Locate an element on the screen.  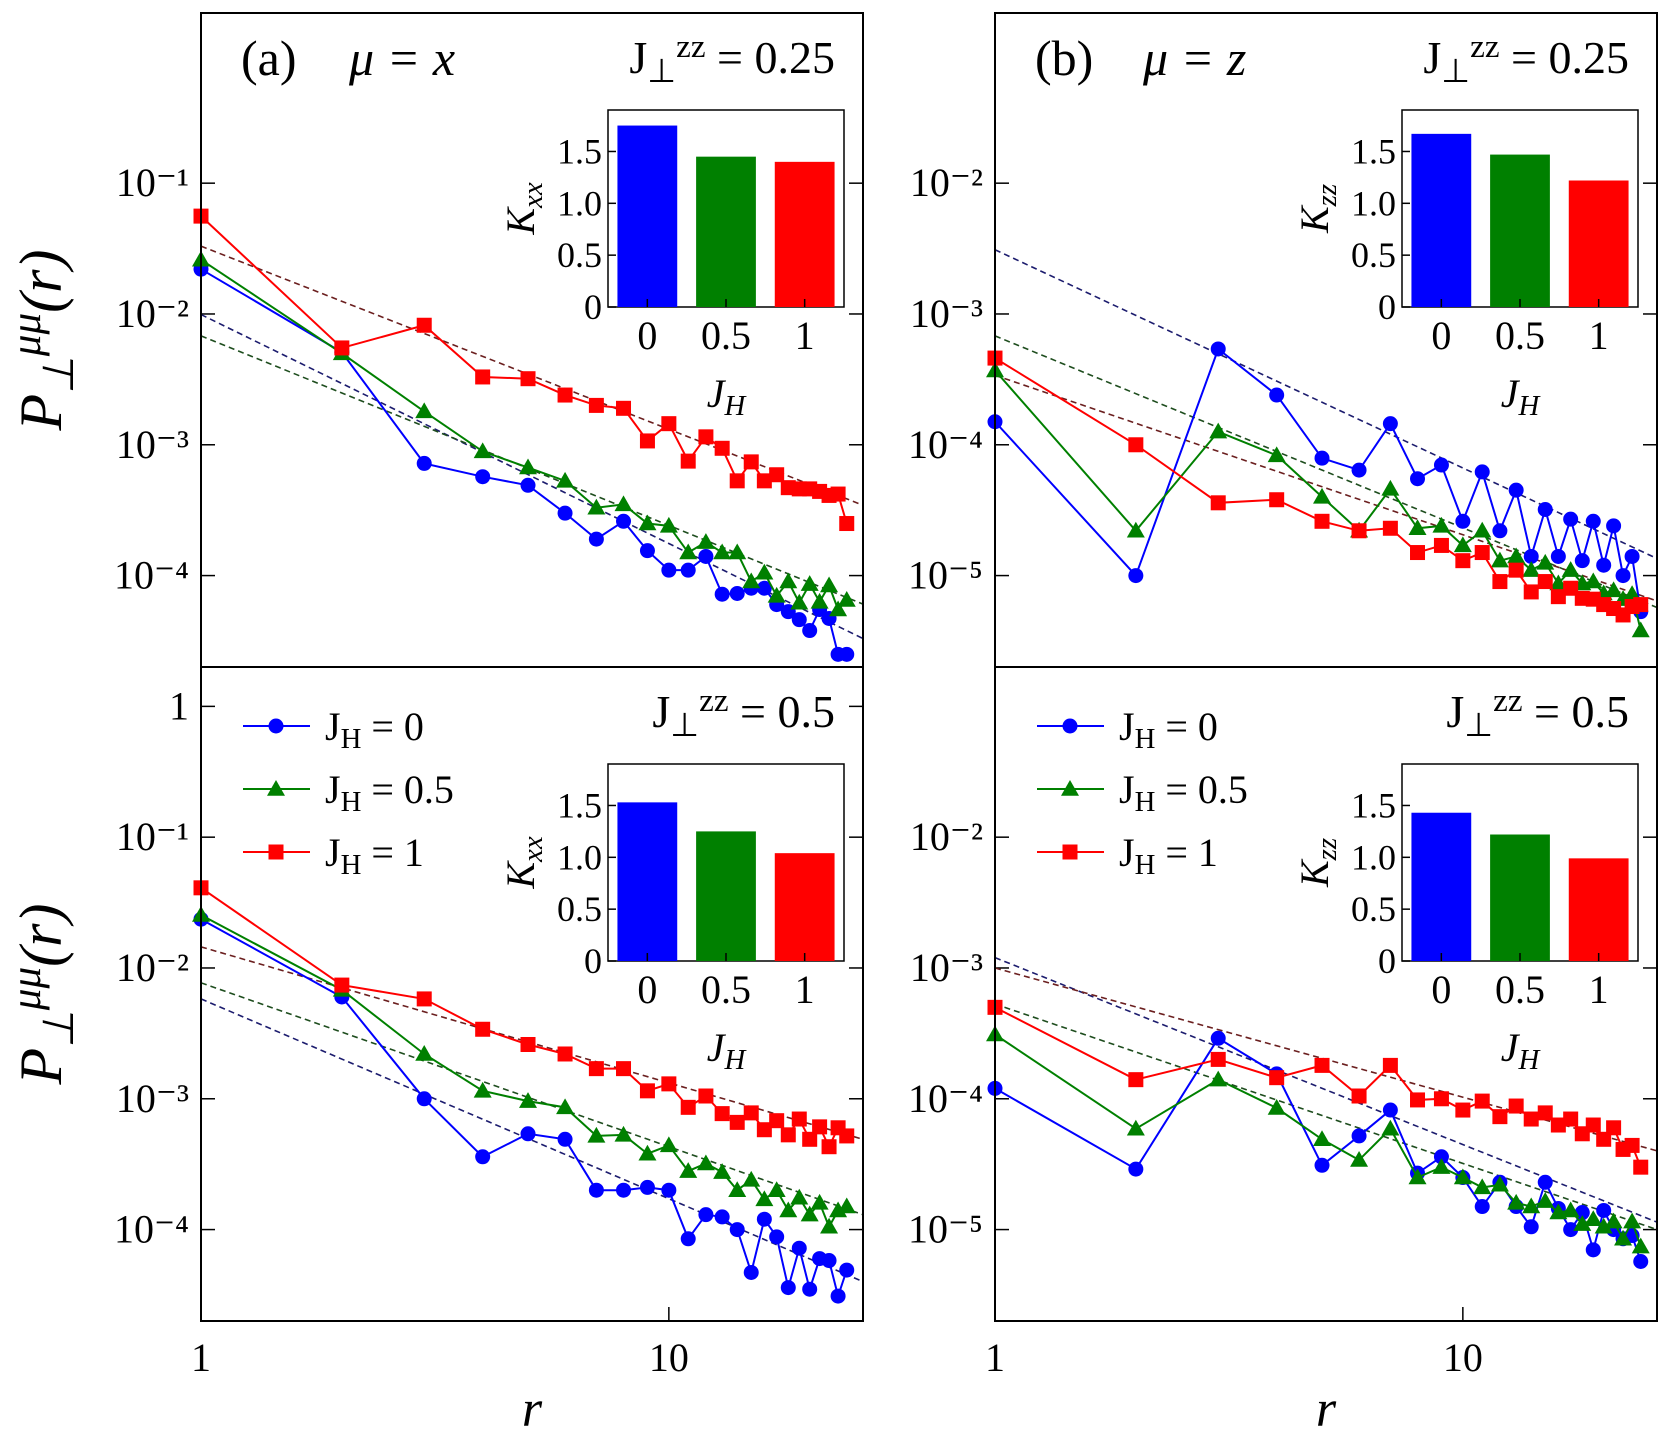
inset-x-label-part: H is located at coordinates (1529, 406).